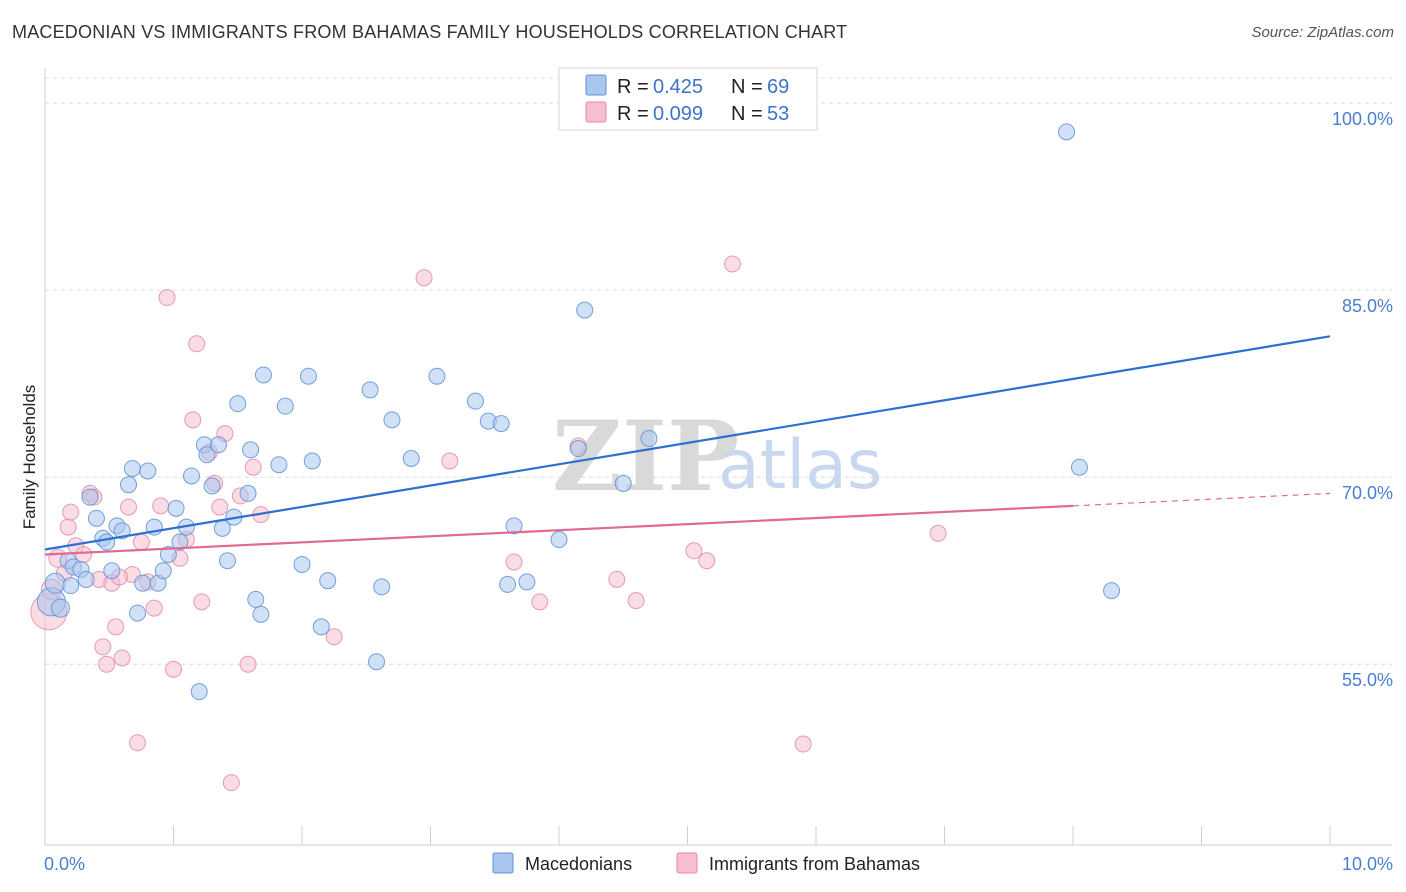 The height and width of the screenshot is (892, 1406). What do you see at coordinates (29, 457) in the screenshot?
I see `y-axis-label: Family Households` at bounding box center [29, 457].